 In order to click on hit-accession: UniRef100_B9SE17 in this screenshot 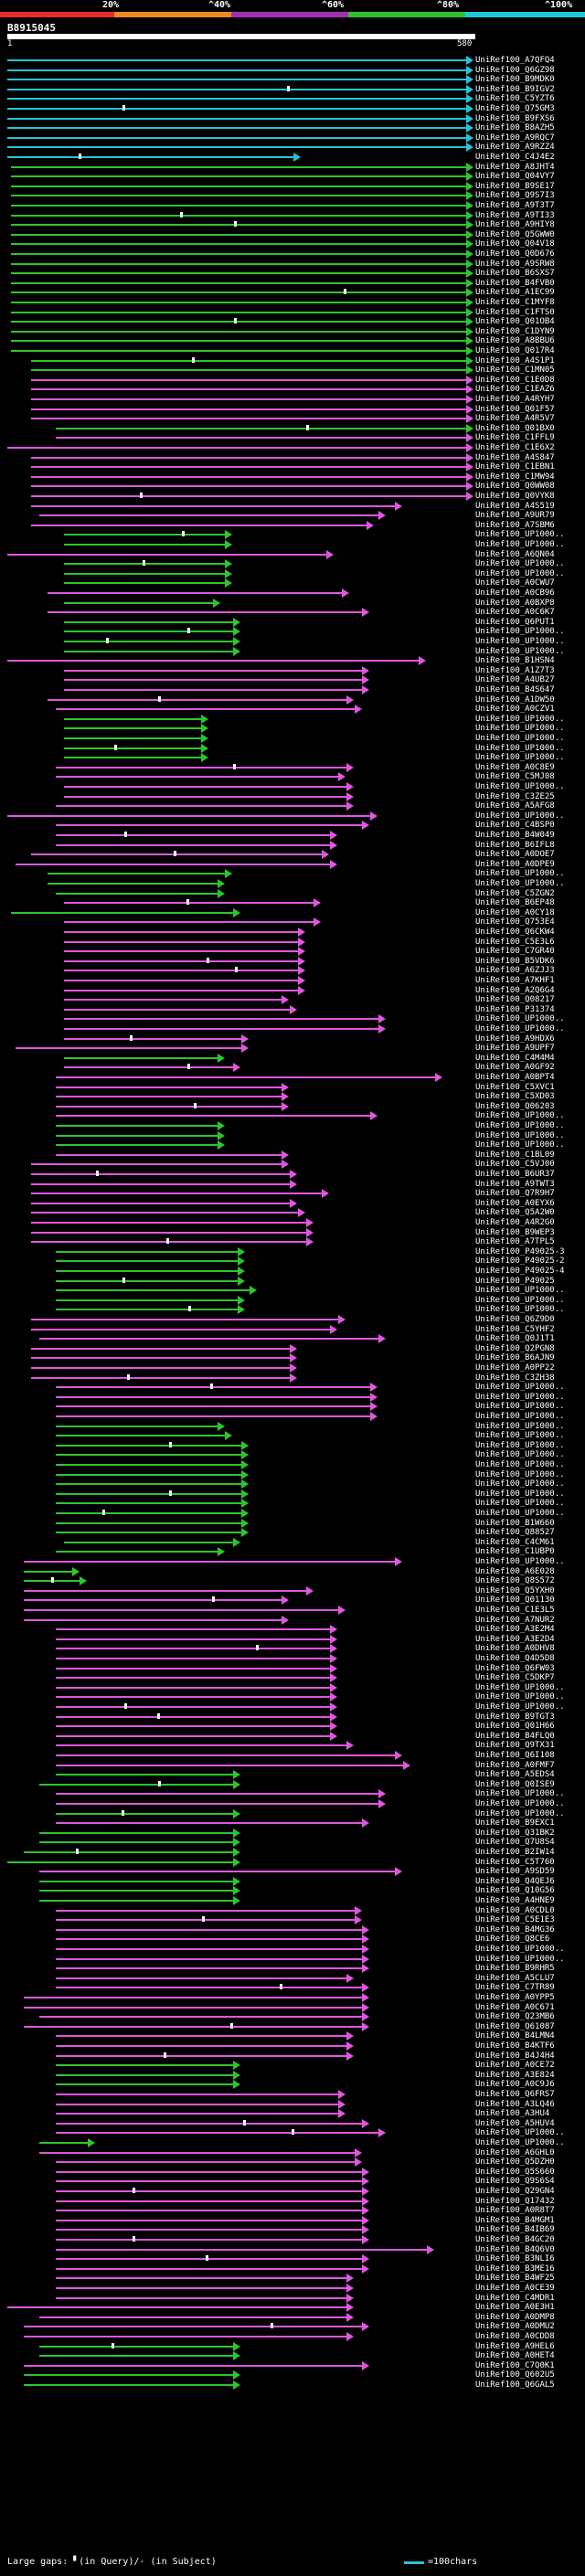, I will do `click(515, 186)`.